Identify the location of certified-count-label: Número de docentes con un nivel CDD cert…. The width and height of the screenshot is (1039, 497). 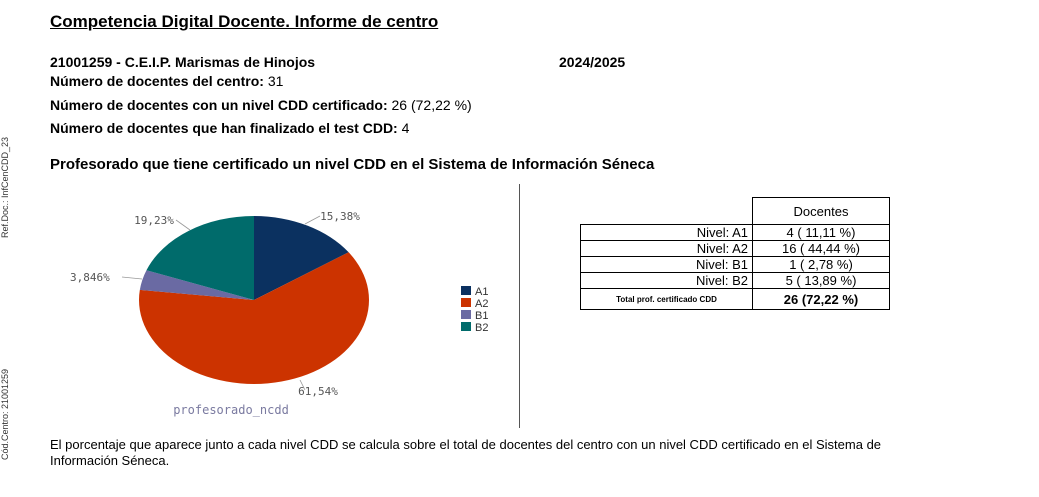
(219, 105).